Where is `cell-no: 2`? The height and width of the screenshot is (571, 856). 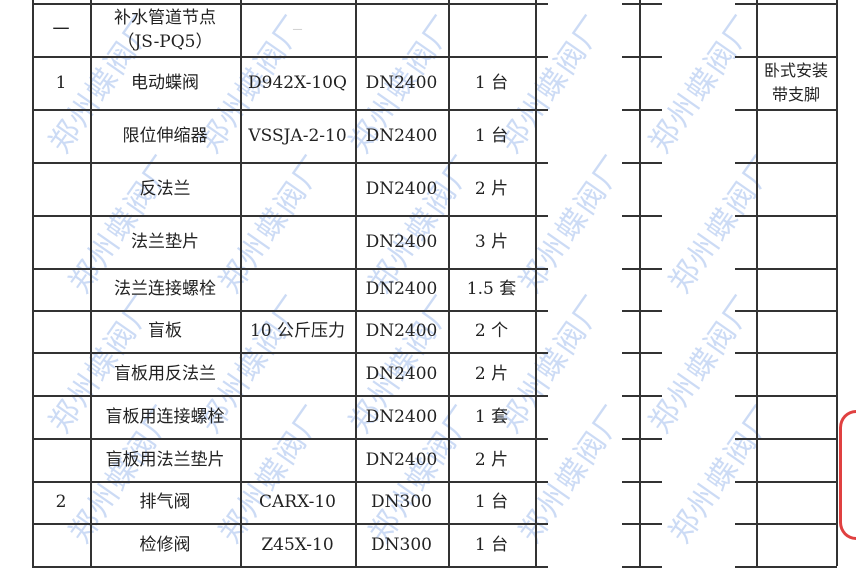
cell-no: 2 is located at coordinates (61, 502).